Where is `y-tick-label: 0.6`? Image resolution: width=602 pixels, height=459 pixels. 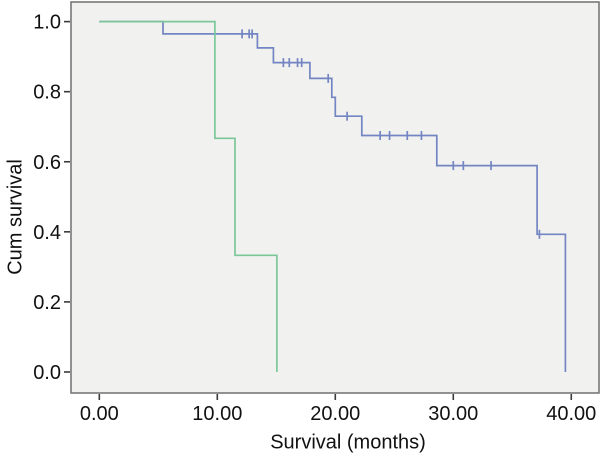
y-tick-label: 0.6 is located at coordinates (47, 163).